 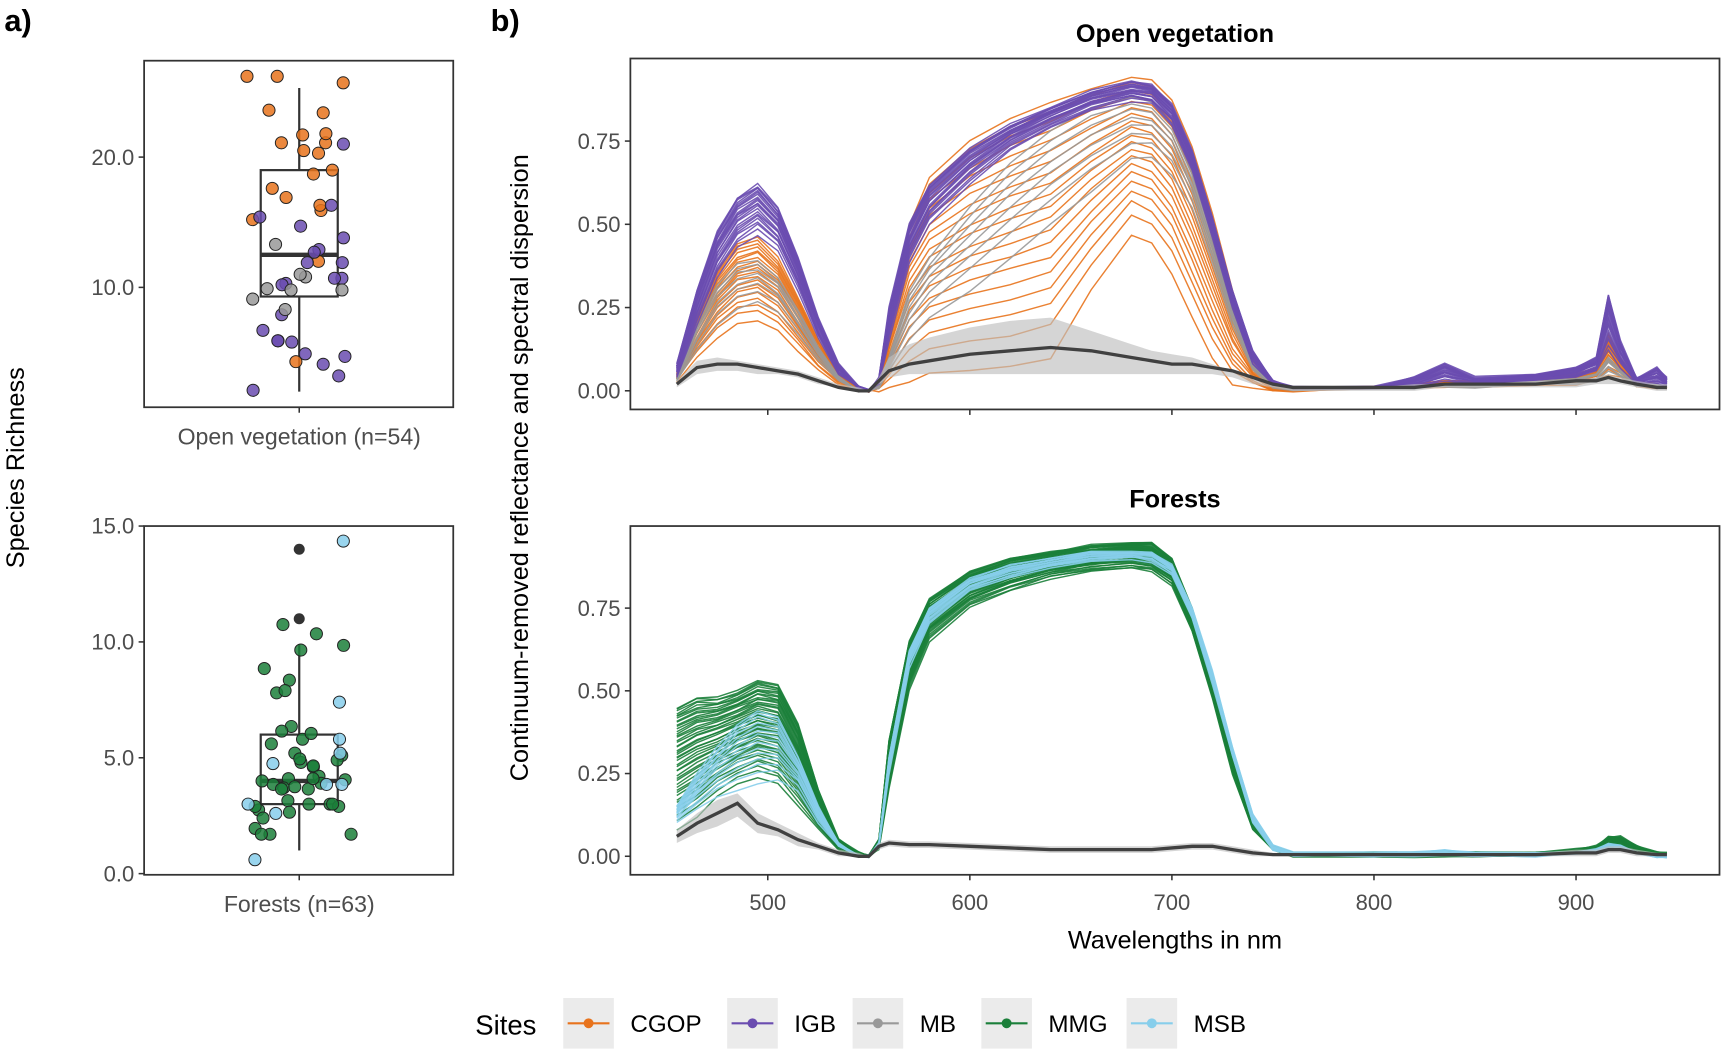 What do you see at coordinates (1174, 499) in the screenshot?
I see `facet-title-forests: Forests` at bounding box center [1174, 499].